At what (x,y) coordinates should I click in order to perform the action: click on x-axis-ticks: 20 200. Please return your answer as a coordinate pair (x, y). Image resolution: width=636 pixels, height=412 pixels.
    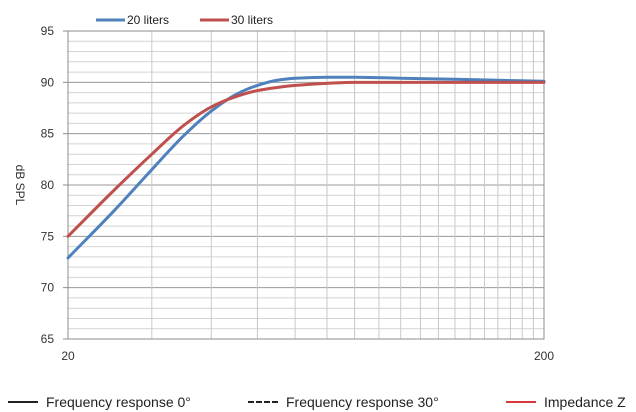
    Looking at the image, I should click on (307, 356).